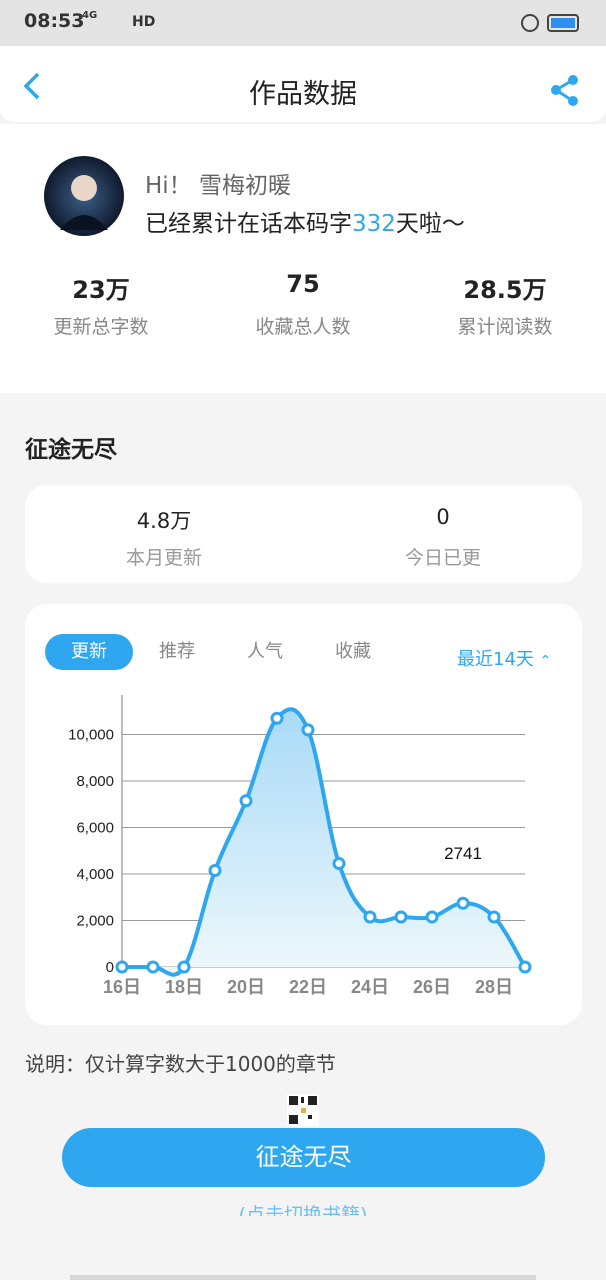  What do you see at coordinates (177, 651) in the screenshot?
I see `tab: 推荐` at bounding box center [177, 651].